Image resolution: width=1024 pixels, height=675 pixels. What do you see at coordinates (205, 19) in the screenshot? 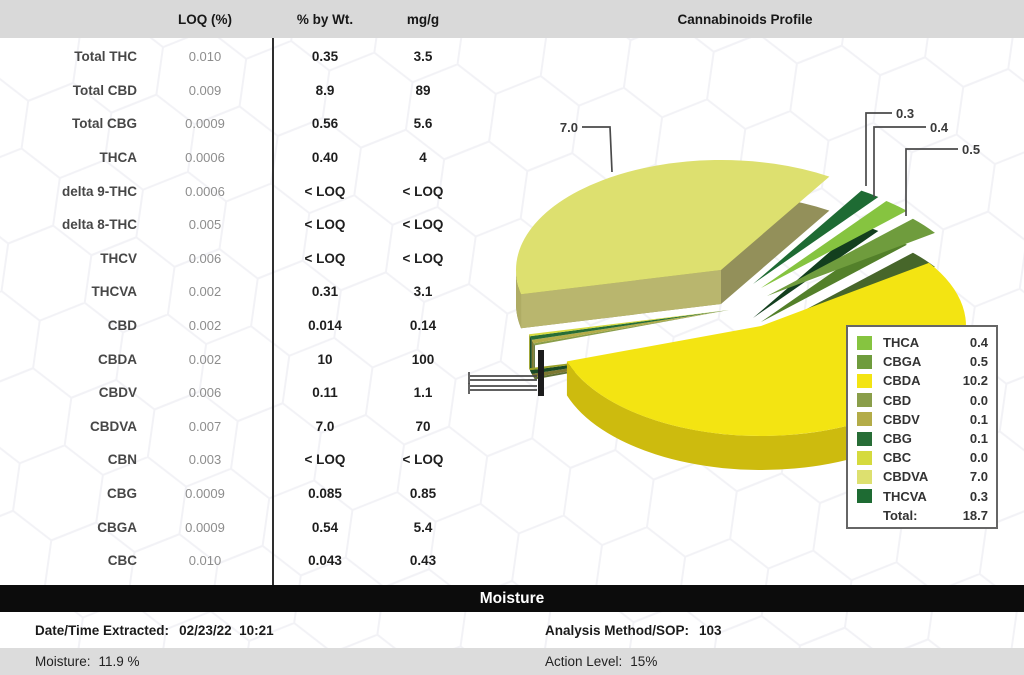
I see `column-header-loq: LOQ (%)` at bounding box center [205, 19].